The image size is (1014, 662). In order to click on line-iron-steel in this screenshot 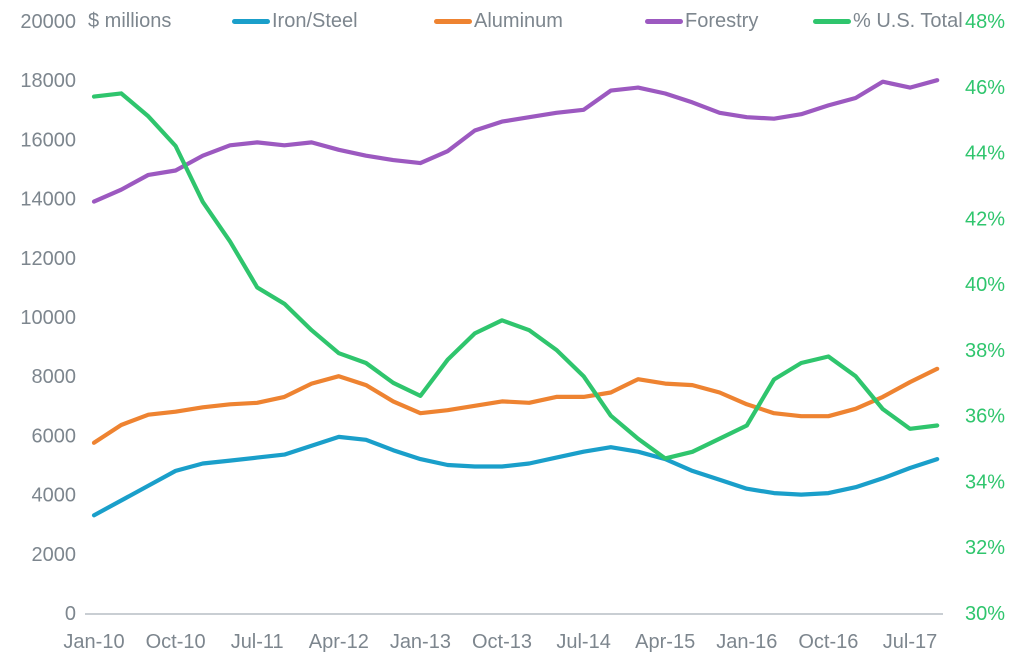, I will do `click(515, 476)`.